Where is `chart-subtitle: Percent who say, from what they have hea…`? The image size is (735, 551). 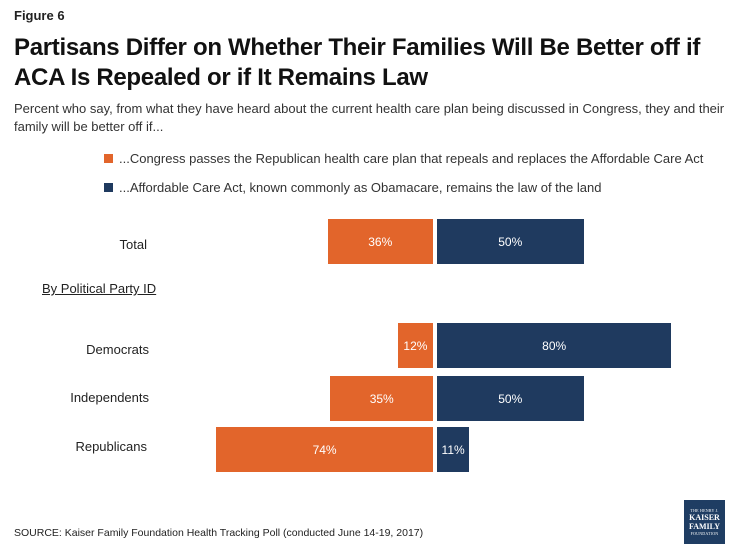 chart-subtitle: Percent who say, from what they have hea… is located at coordinates (369, 117).